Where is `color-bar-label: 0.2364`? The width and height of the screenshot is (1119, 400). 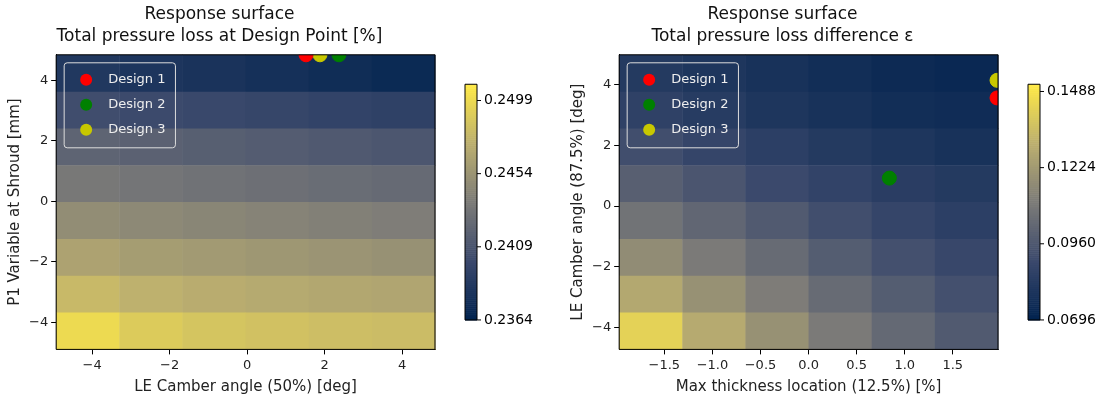
color-bar-label: 0.2364 is located at coordinates (509, 318).